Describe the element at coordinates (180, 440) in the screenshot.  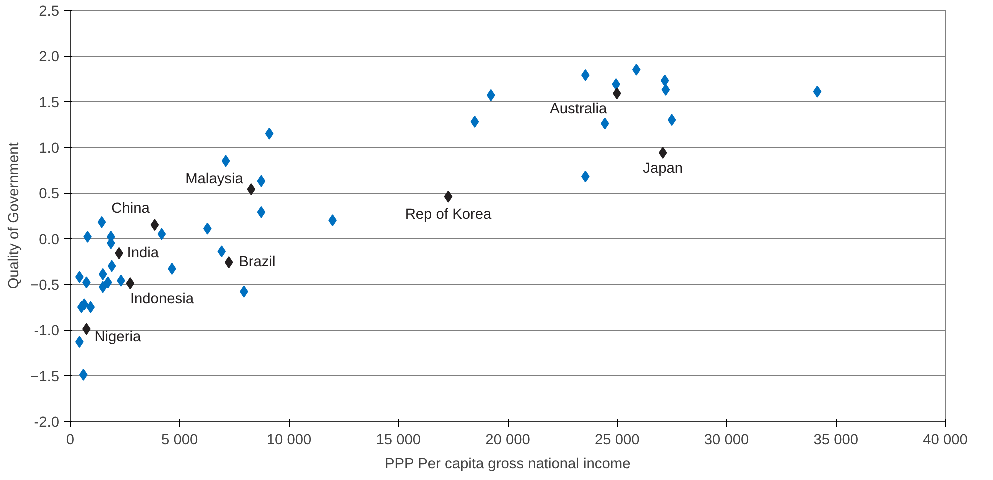
I see `x-tick-label: 5 000` at that location.